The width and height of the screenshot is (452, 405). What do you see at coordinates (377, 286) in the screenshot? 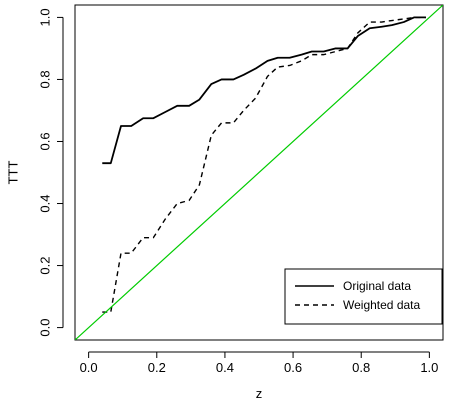
I see `legend-label-original: Original data` at bounding box center [377, 286].